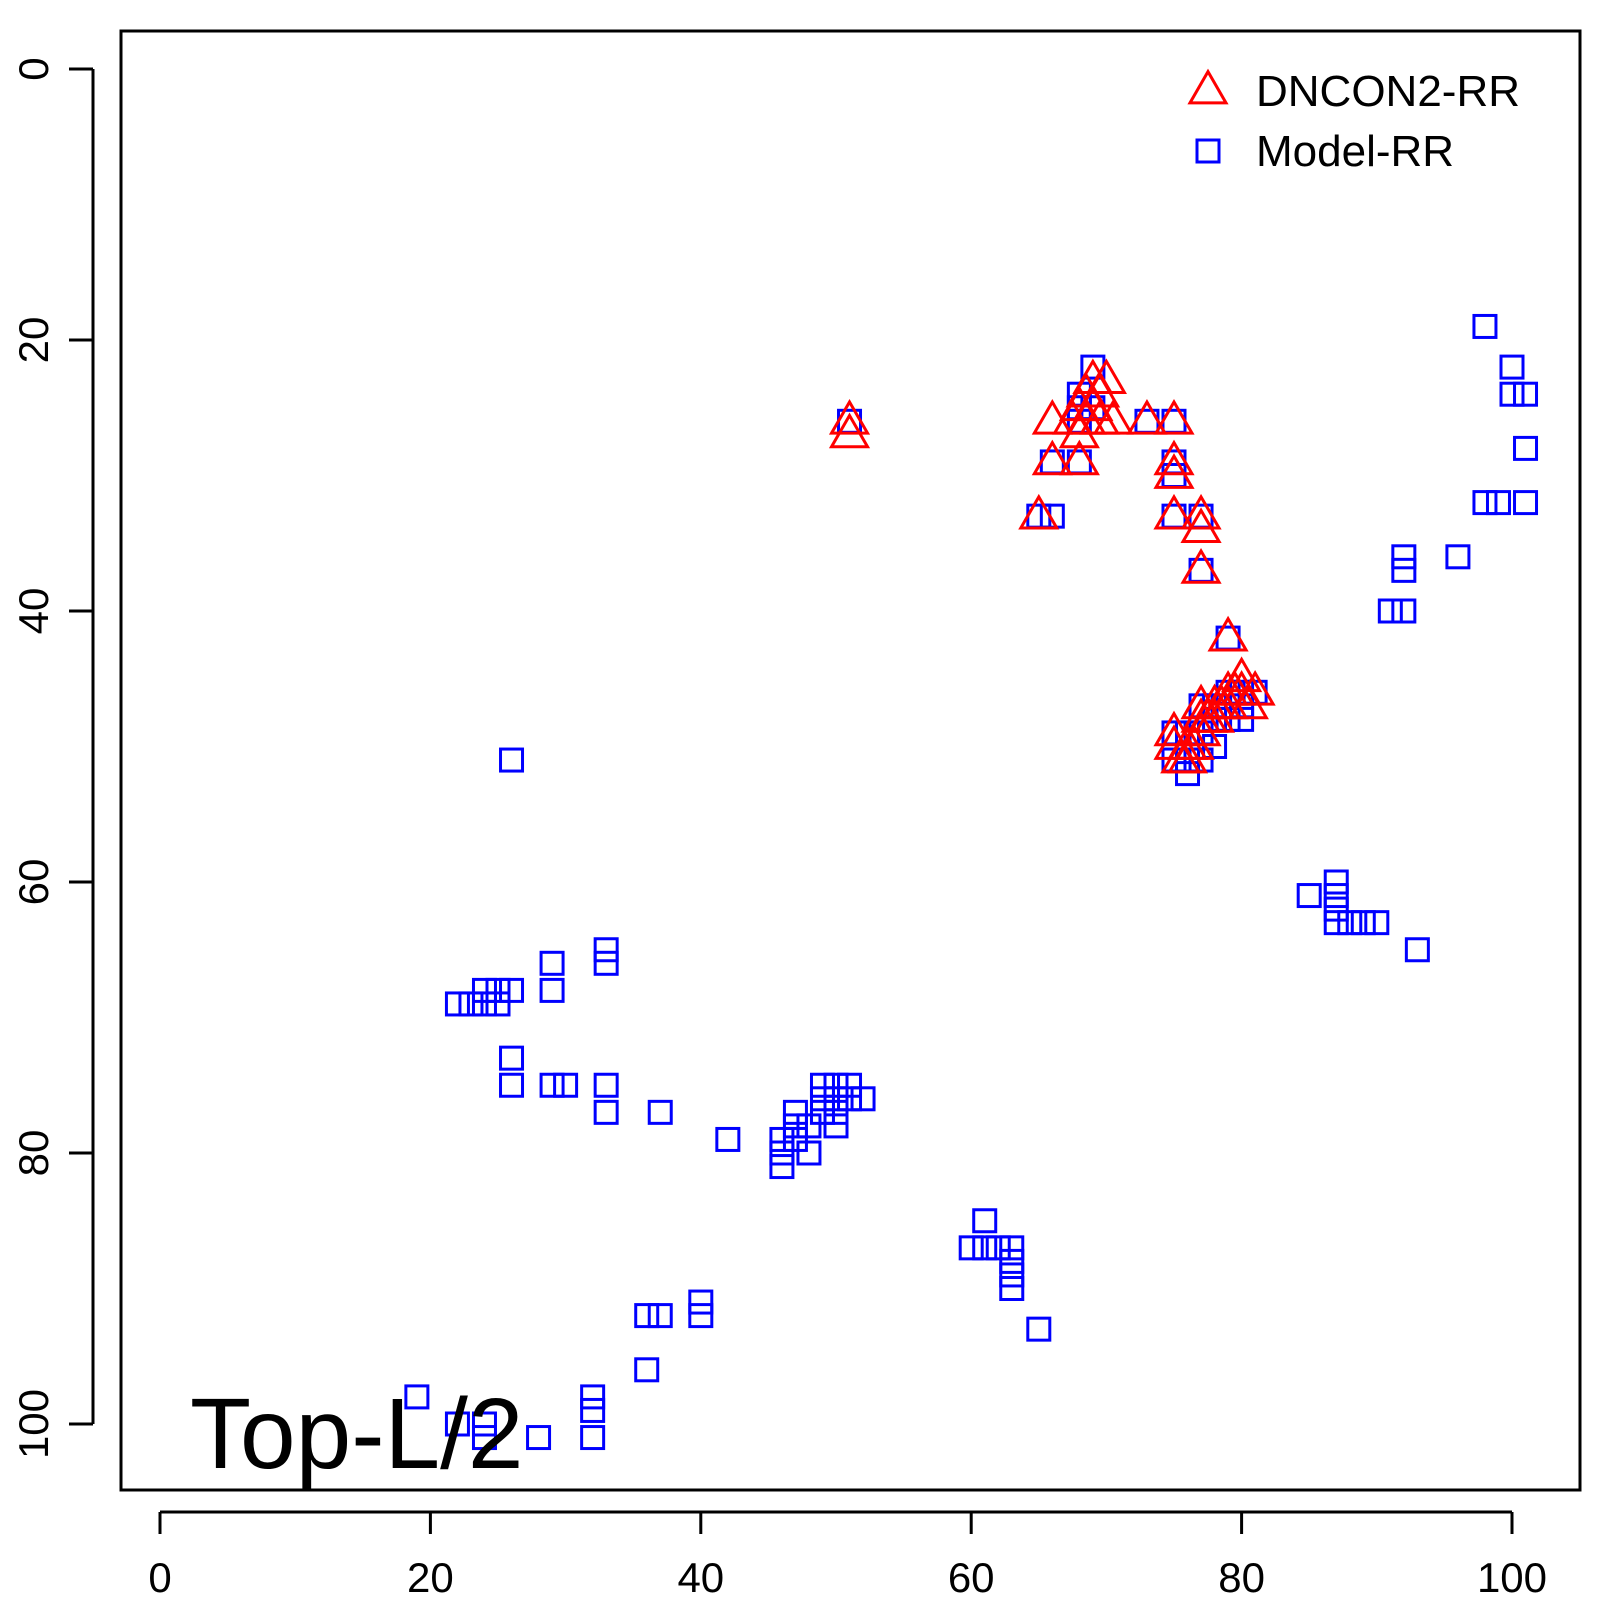  I want to click on x-axis: 0 20 40 60 80 100, so click(847, 1555).